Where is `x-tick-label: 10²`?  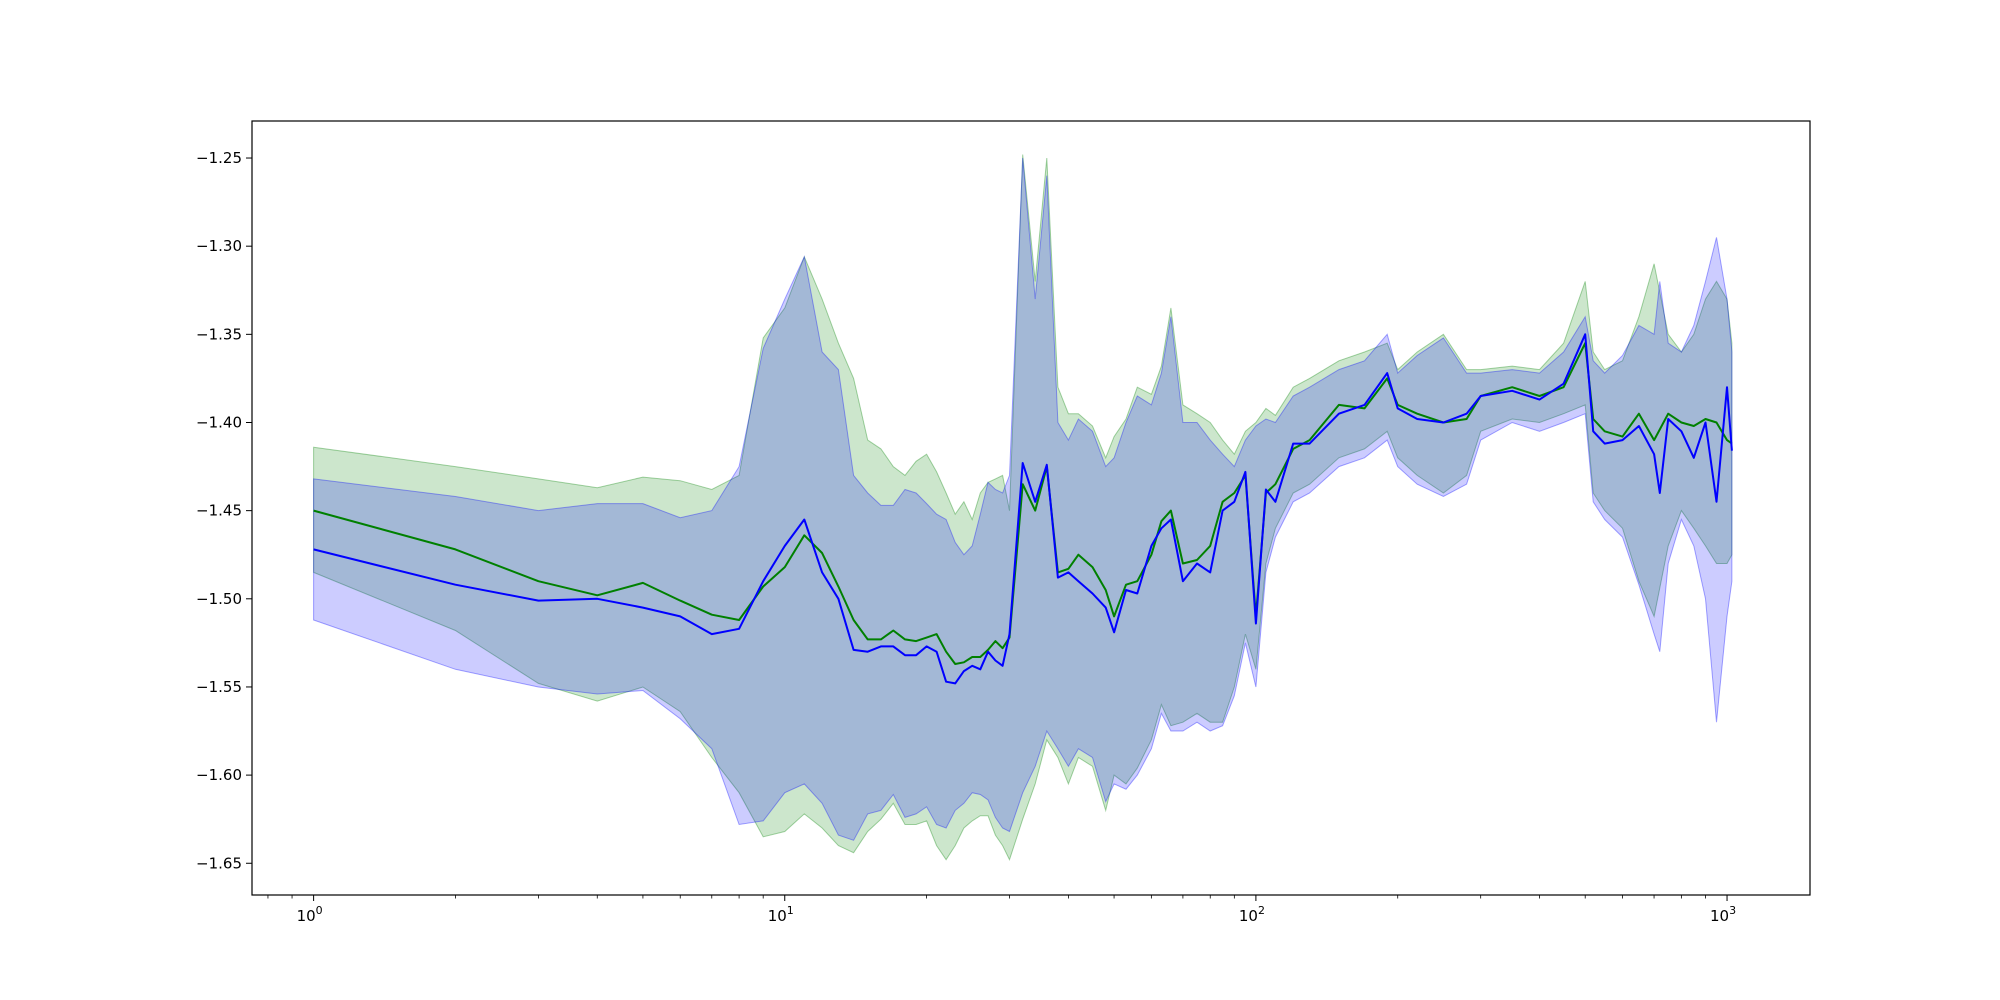 x-tick-label: 10² is located at coordinates (1252, 914).